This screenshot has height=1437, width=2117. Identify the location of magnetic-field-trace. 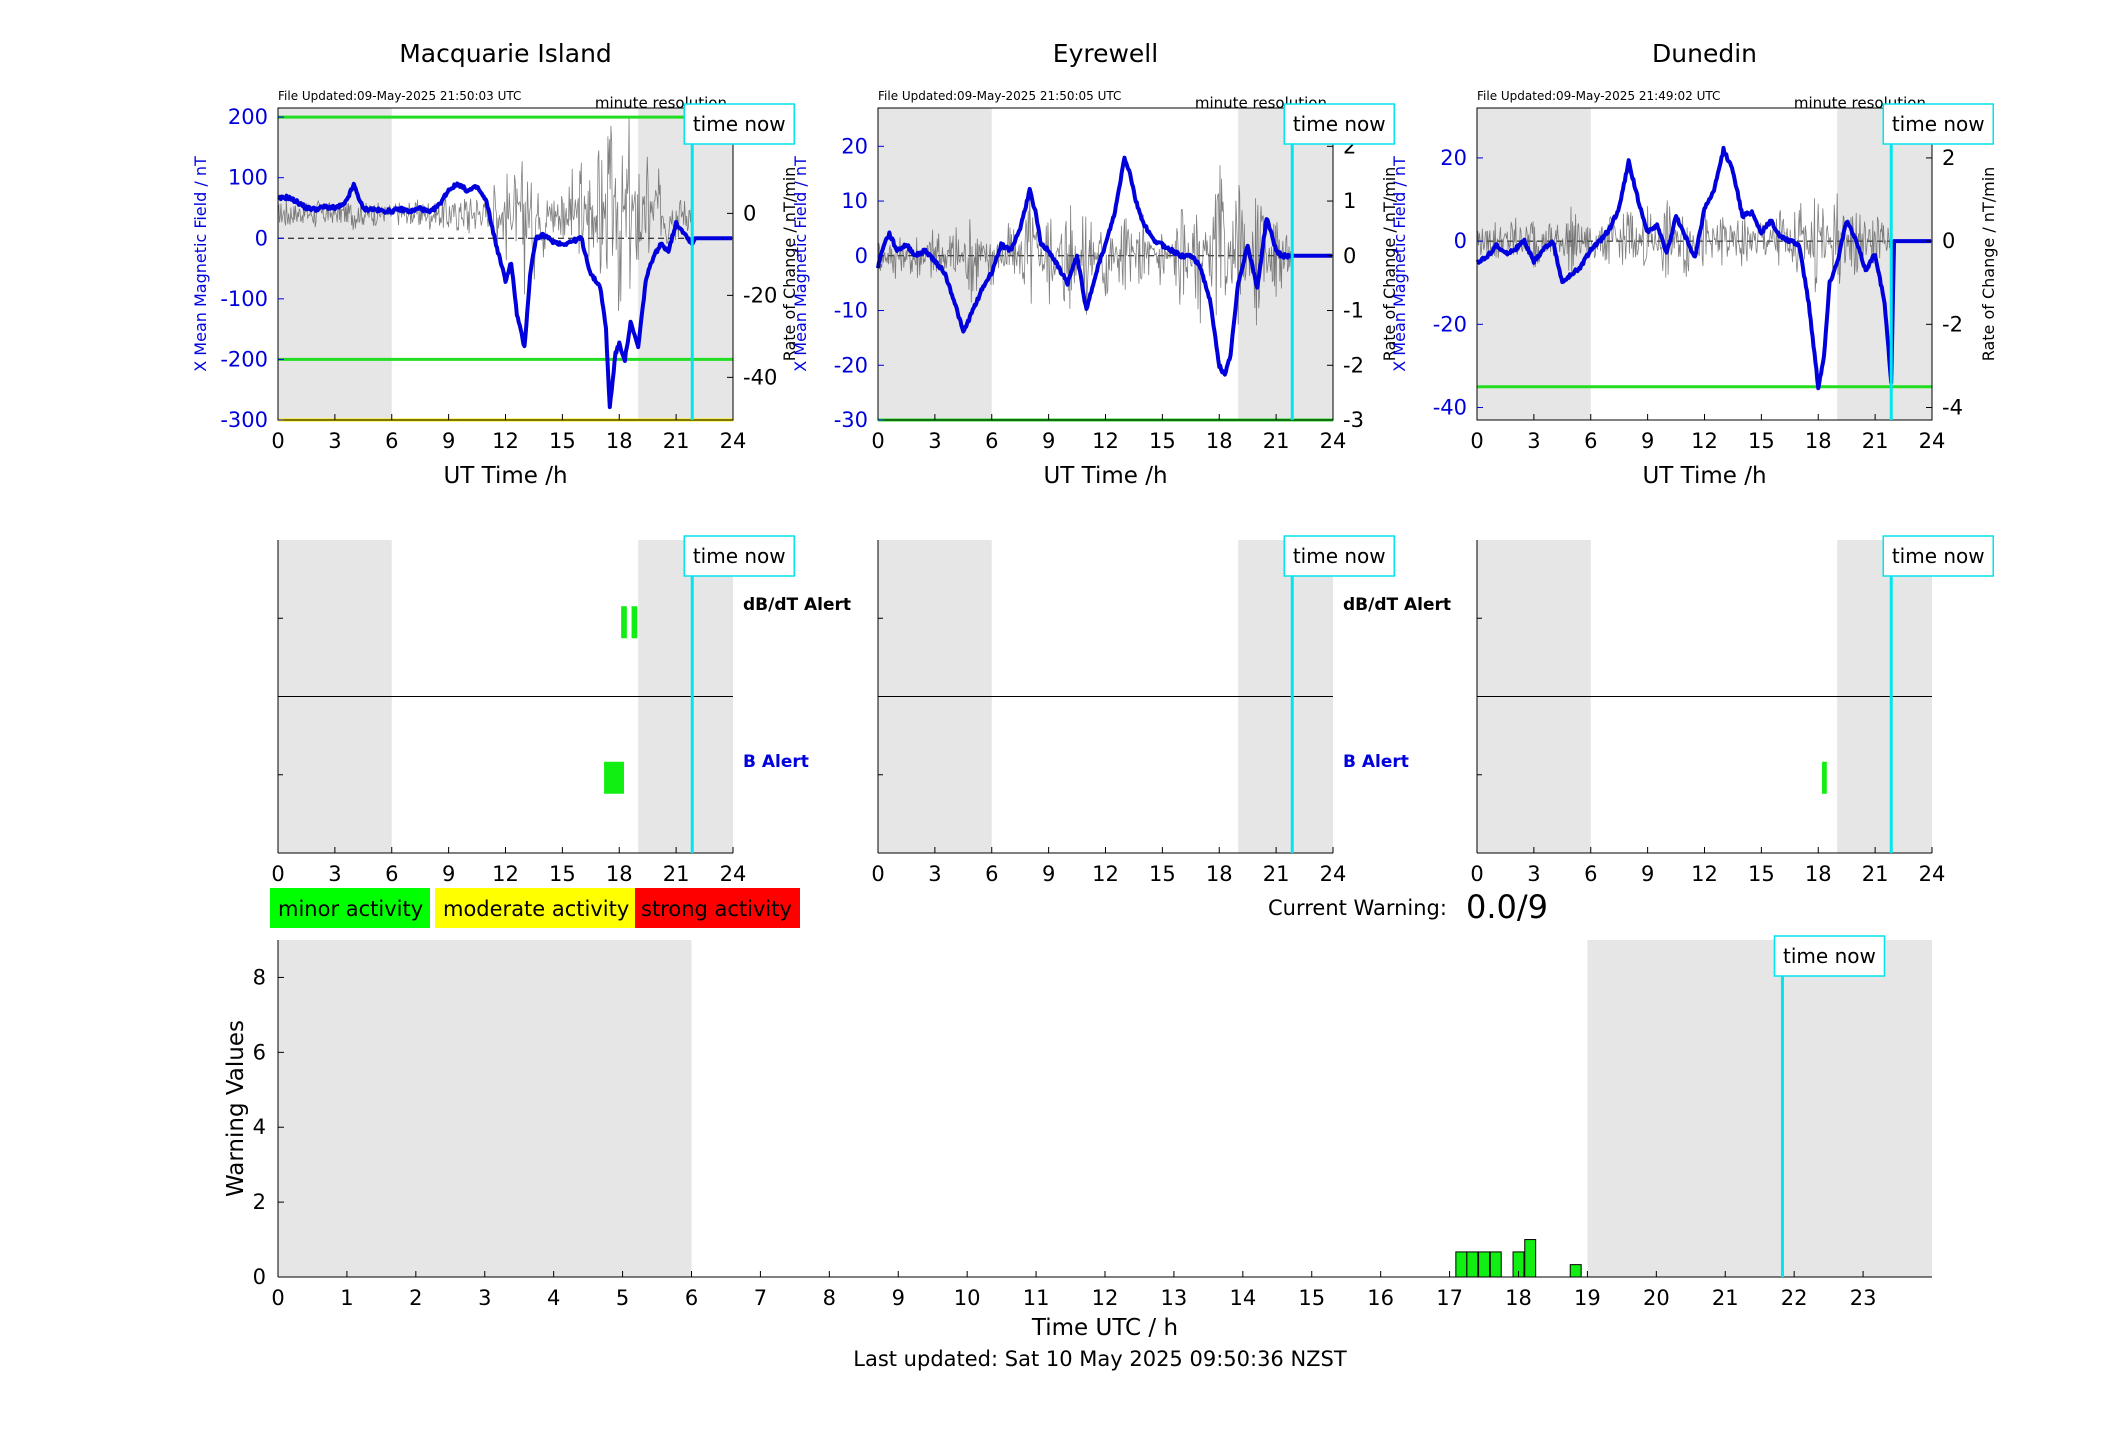
(505, 295).